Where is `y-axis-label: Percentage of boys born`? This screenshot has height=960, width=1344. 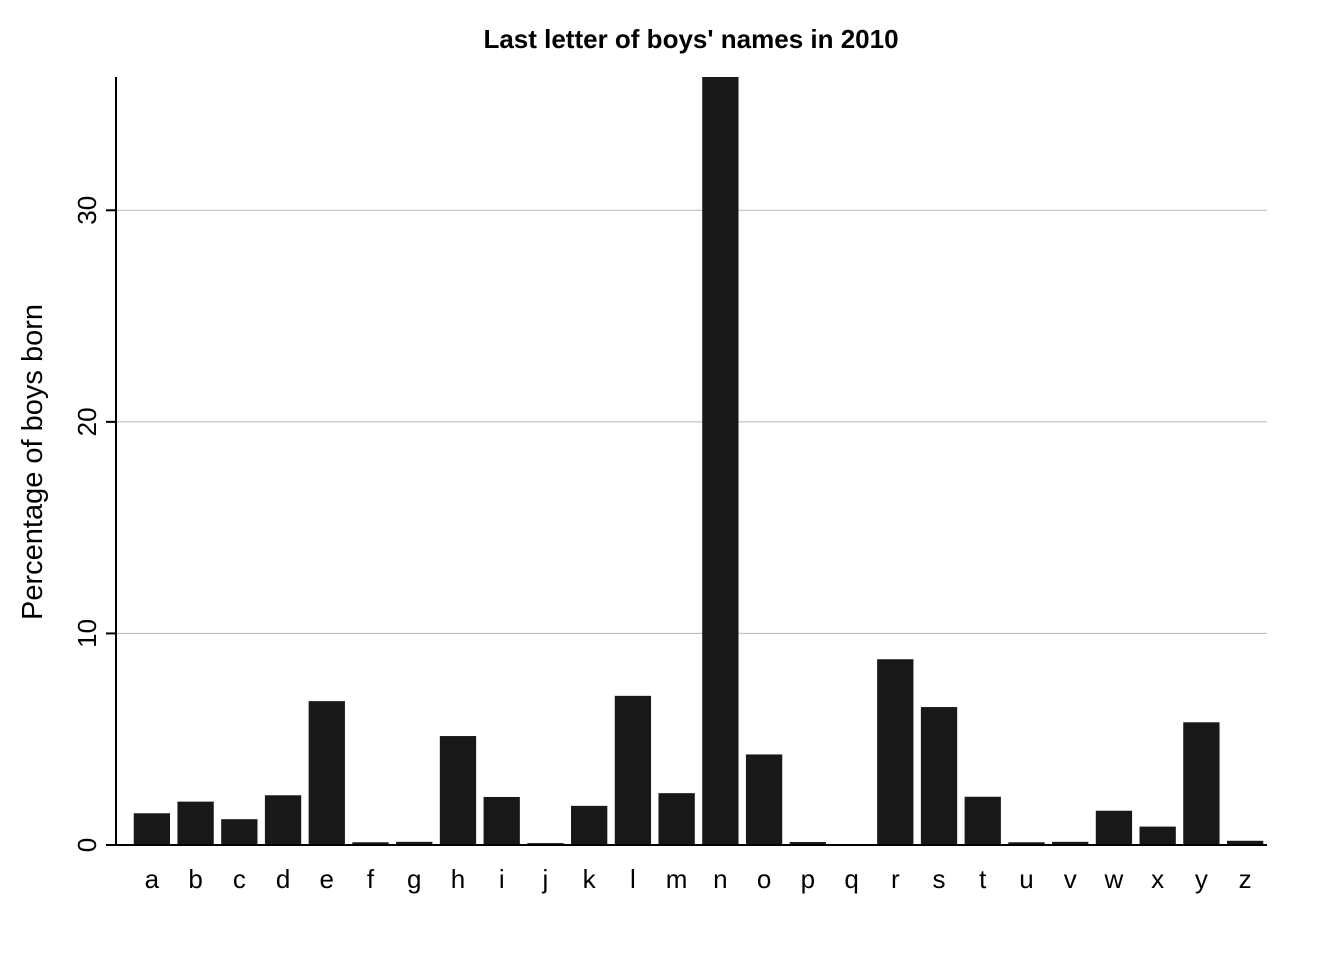 y-axis-label: Percentage of boys born is located at coordinates (33, 462).